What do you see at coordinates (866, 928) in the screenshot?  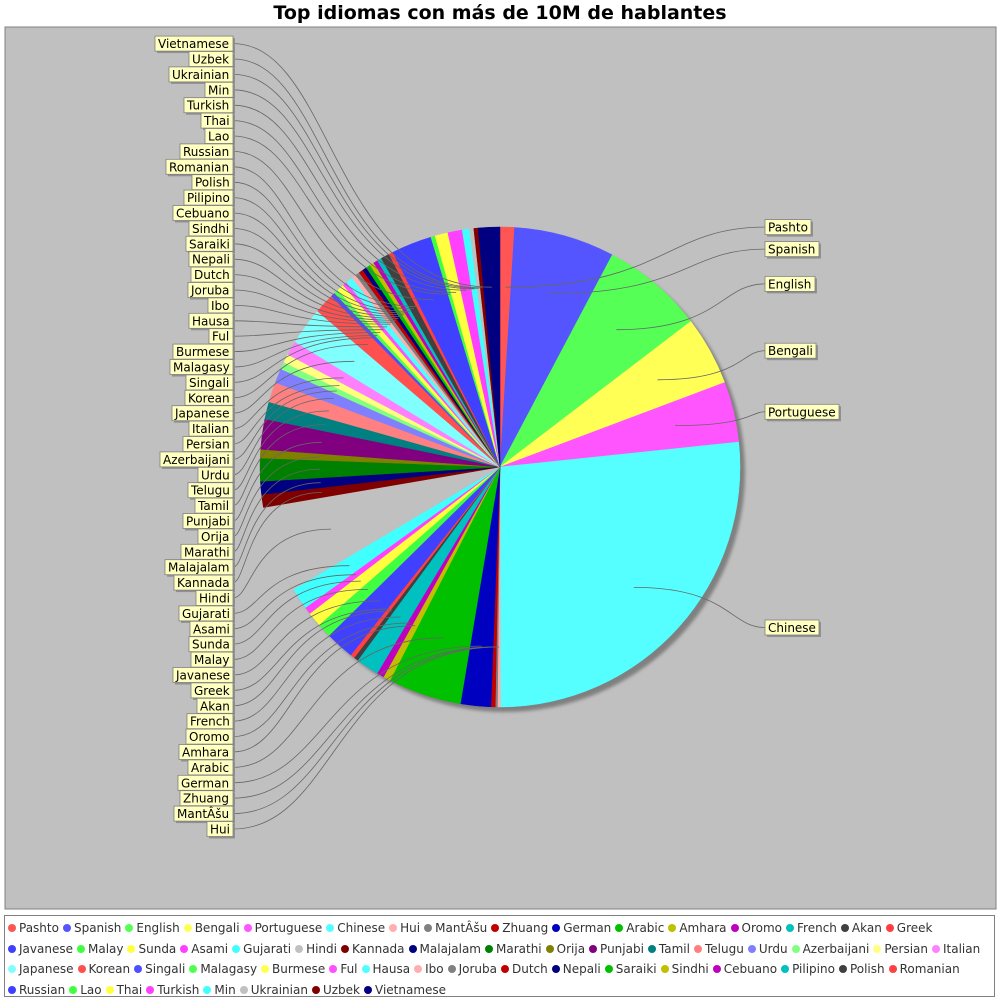 I see `legend-label: Akan` at bounding box center [866, 928].